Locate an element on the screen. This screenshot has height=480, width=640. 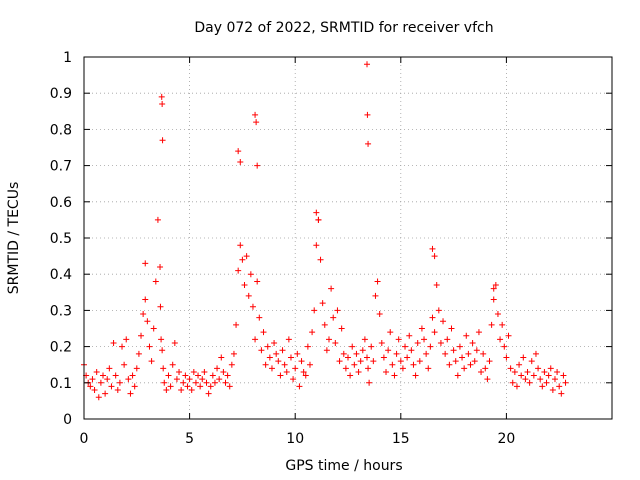
x-tick-label: 0 is located at coordinates (84, 439).